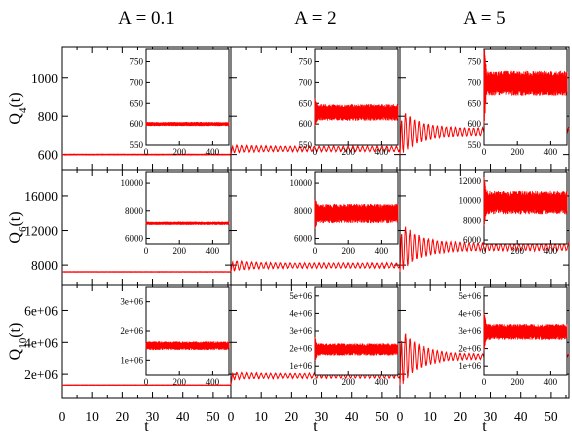 The image size is (572, 434). I want to click on y-tick-label: 4e+06, so click(41, 342).